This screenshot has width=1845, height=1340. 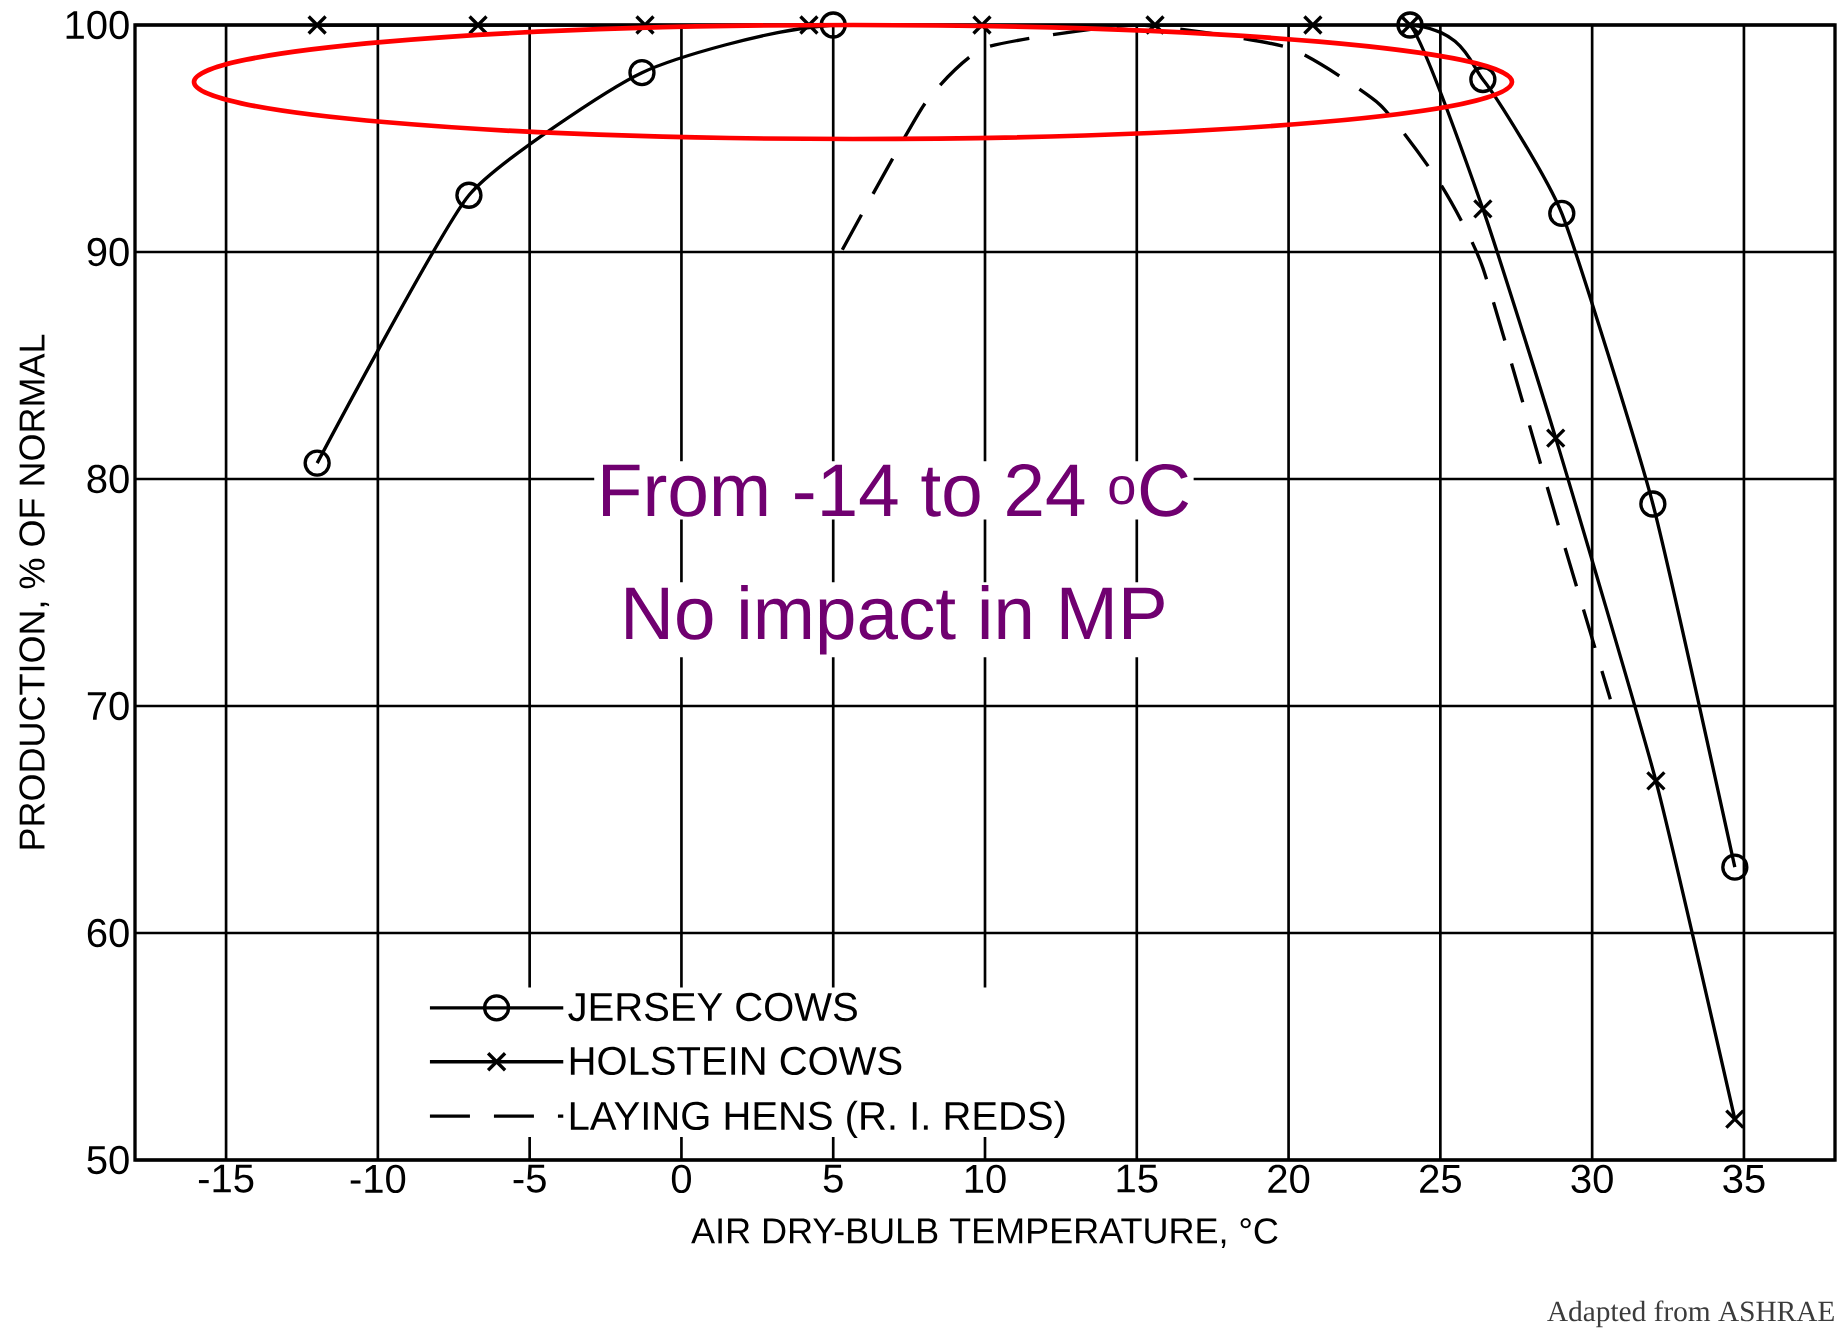 What do you see at coordinates (529, 1178) in the screenshot?
I see `x-tick-label: -5` at bounding box center [529, 1178].